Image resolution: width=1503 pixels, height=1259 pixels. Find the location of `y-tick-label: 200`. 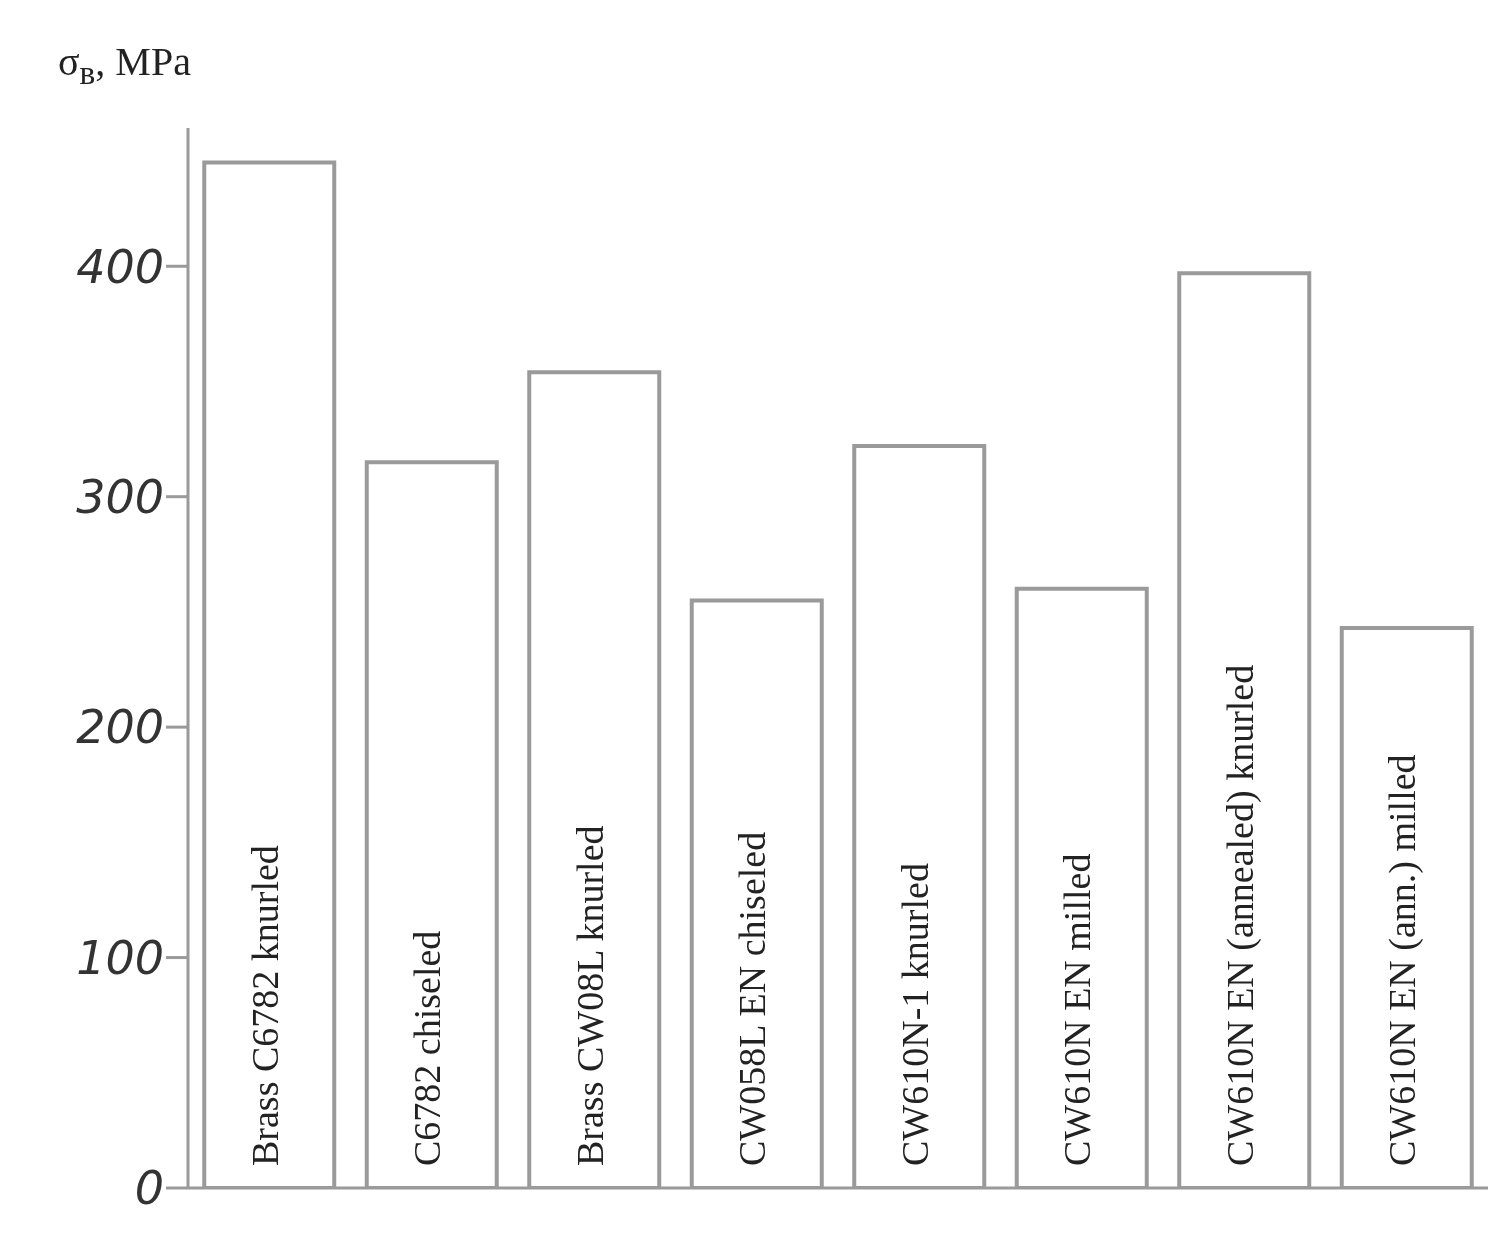

y-tick-label: 200 is located at coordinates (120, 727).